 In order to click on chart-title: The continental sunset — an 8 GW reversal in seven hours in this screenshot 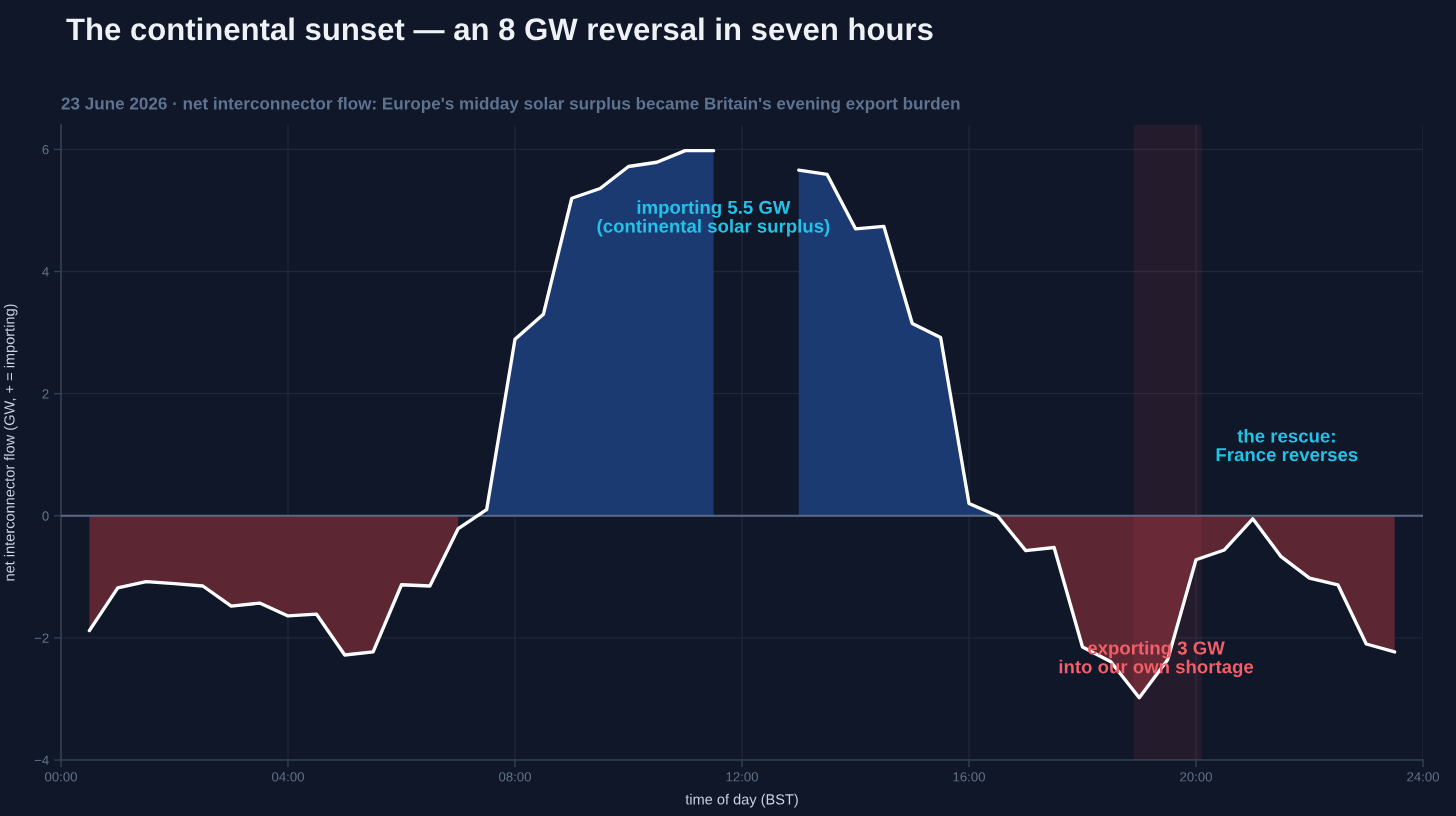, I will do `click(499, 29)`.